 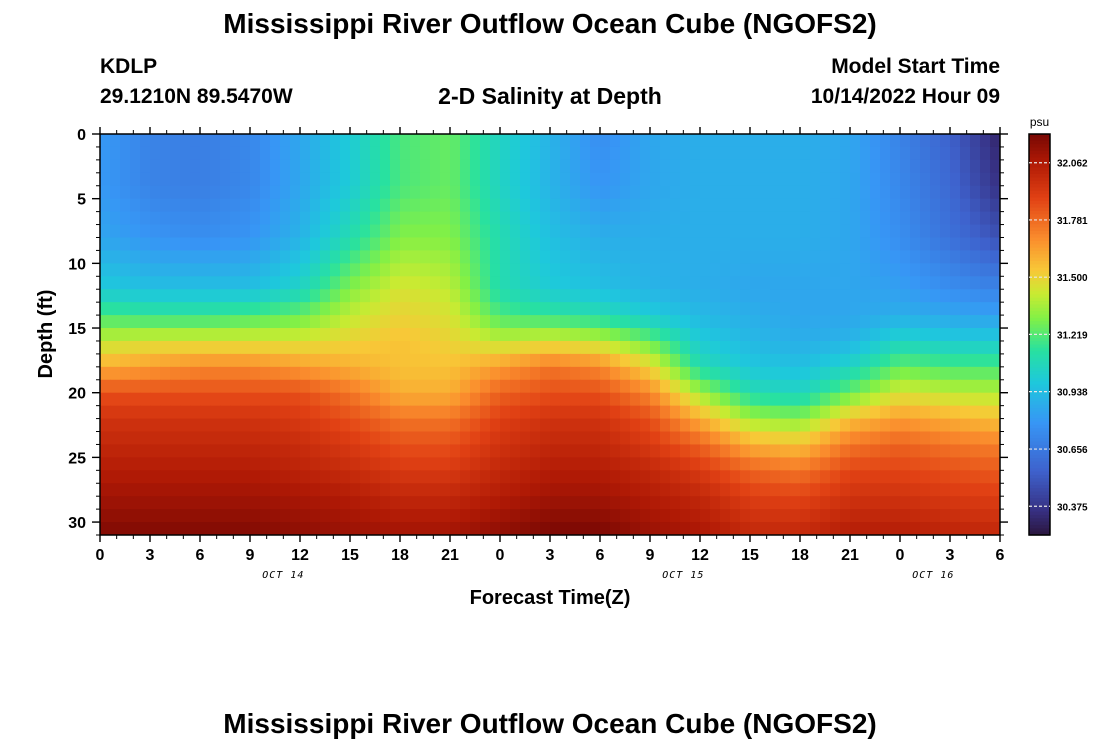 What do you see at coordinates (1072, 335) in the screenshot?
I see `colorbar-tick-label: 31.219` at bounding box center [1072, 335].